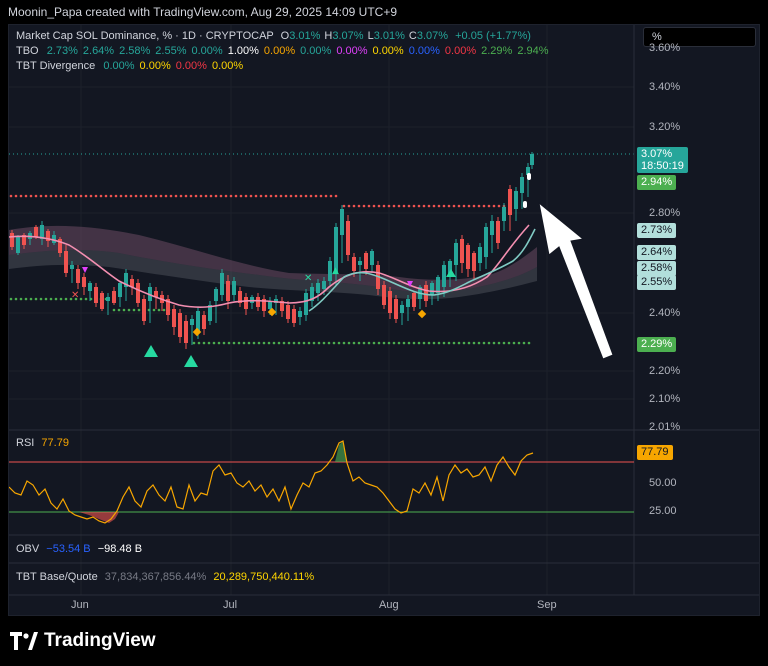 Image resolution: width=768 pixels, height=666 pixels. Describe the element at coordinates (525, 204) in the screenshot. I see `white-marker` at that location.